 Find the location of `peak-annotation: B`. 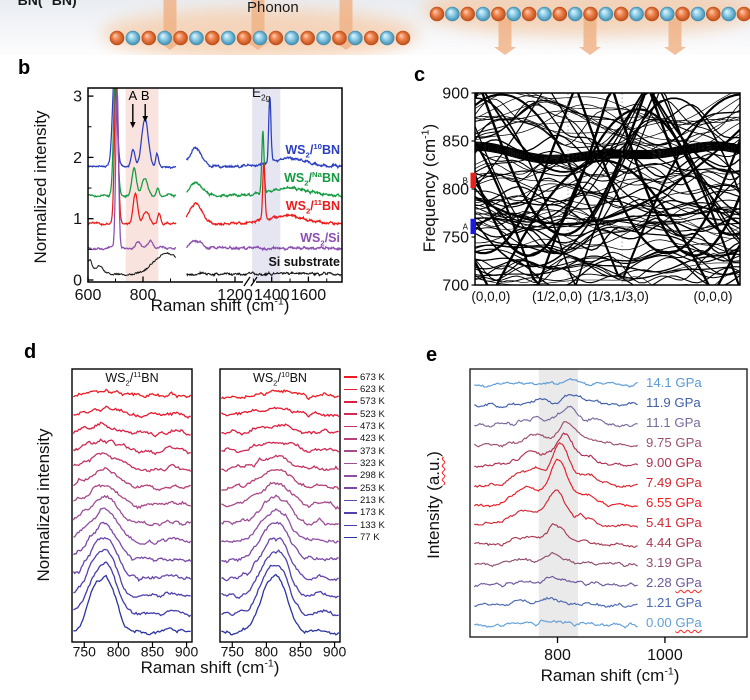

peak-annotation: B is located at coordinates (145, 95).